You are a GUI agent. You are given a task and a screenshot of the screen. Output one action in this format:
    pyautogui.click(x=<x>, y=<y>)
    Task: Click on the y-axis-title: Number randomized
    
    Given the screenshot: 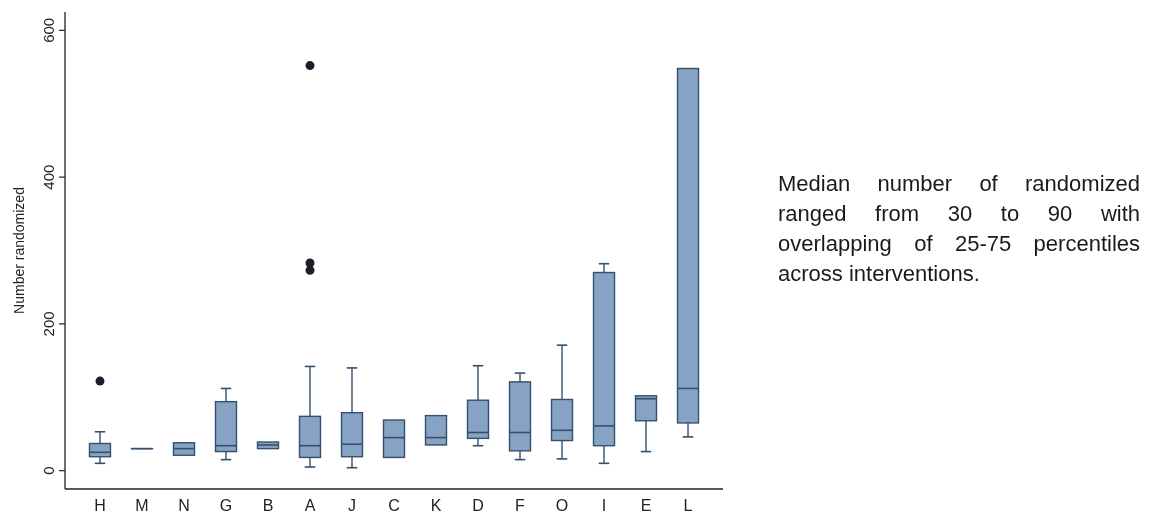 What is the action you would take?
    pyautogui.click(x=19, y=250)
    